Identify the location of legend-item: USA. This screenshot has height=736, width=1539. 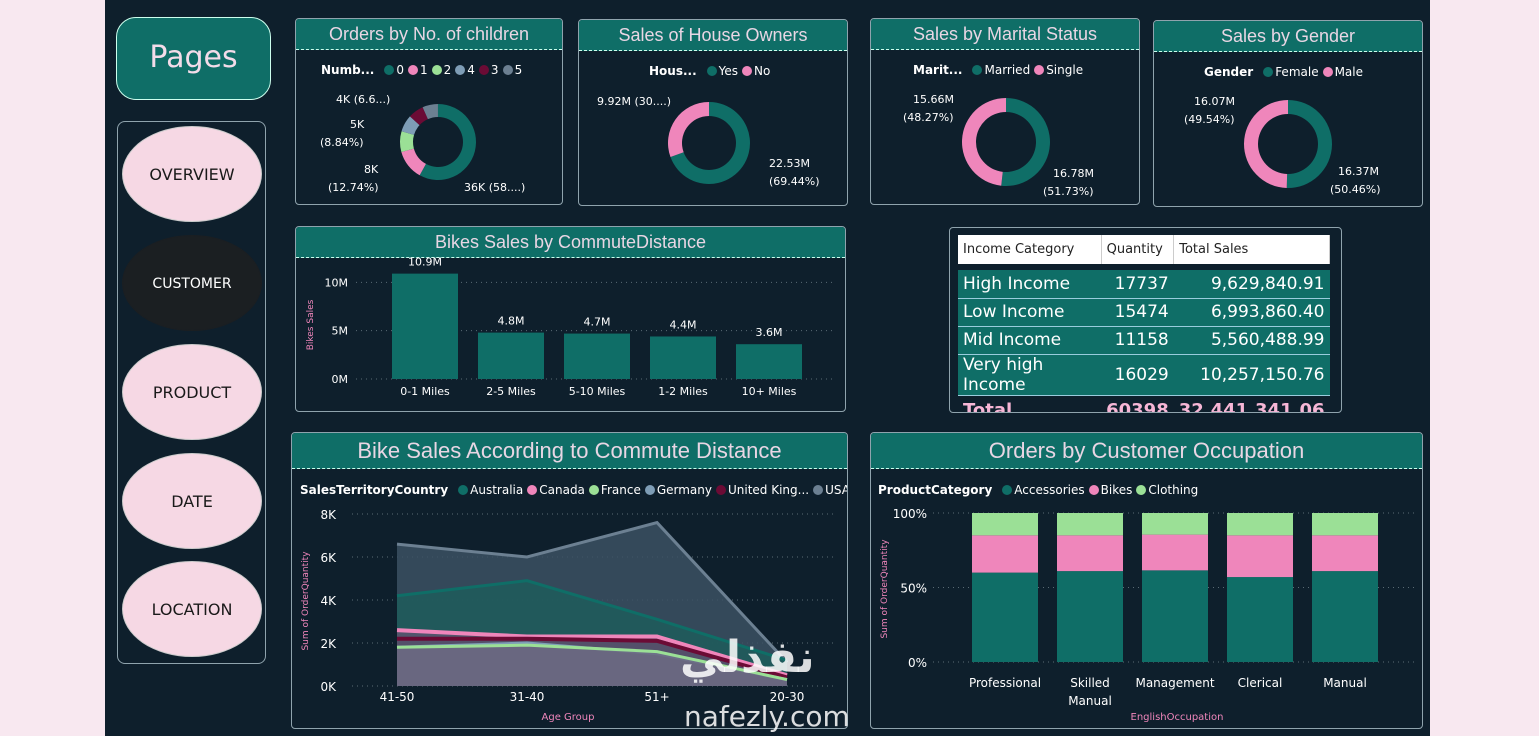
(836, 490).